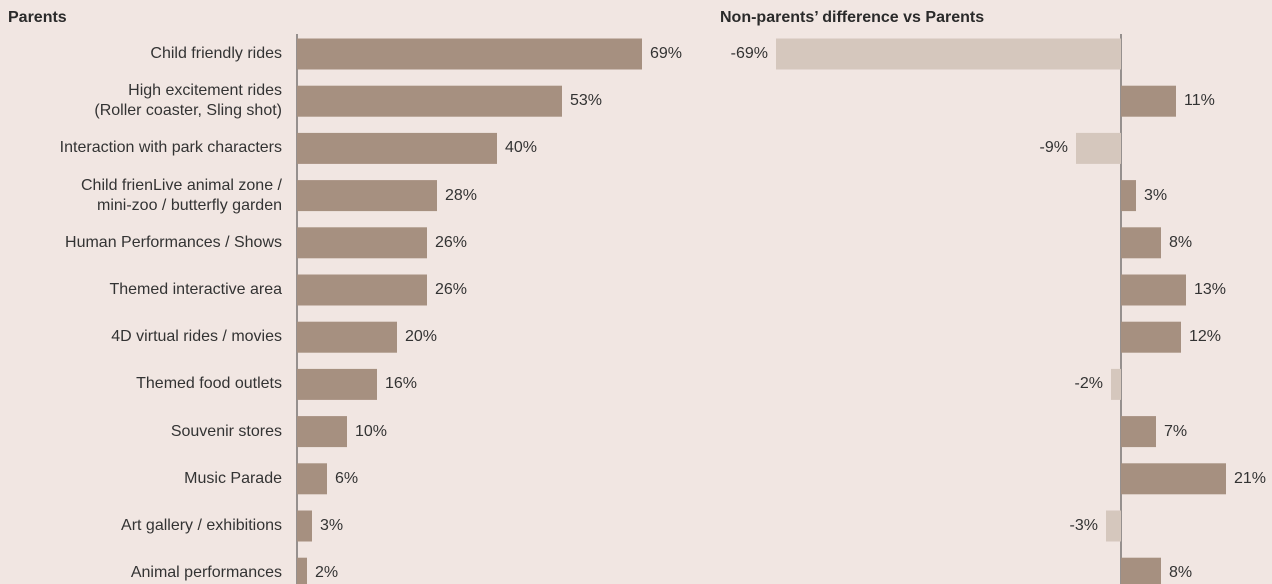  Describe the element at coordinates (347, 478) in the screenshot. I see `parents-value-label: 6%` at that location.